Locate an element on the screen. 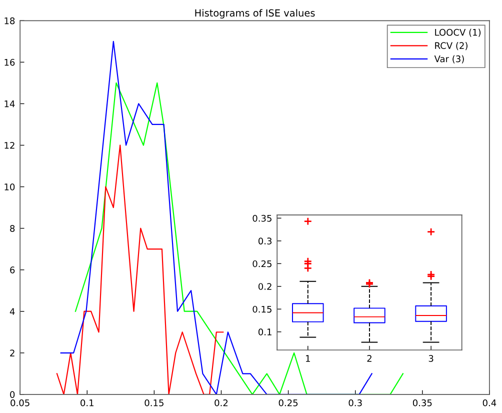 The height and width of the screenshot is (413, 502). y-tick-label: 0.35 is located at coordinates (262, 218).